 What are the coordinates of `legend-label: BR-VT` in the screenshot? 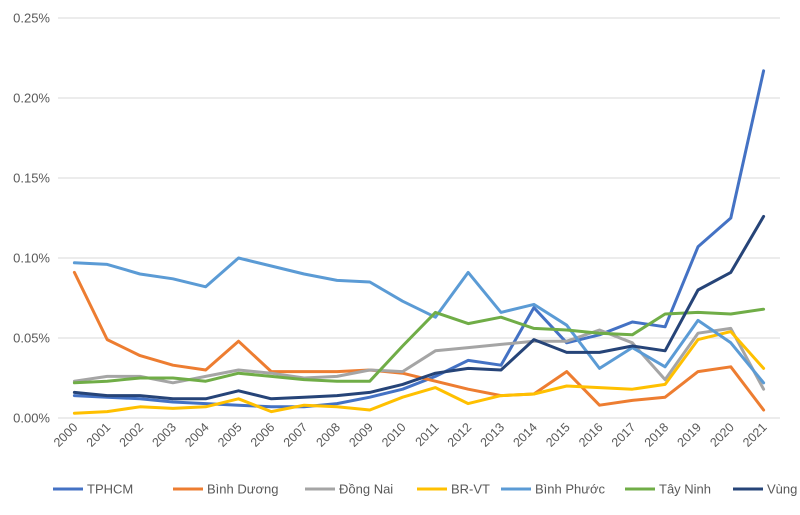 It's located at (470, 489).